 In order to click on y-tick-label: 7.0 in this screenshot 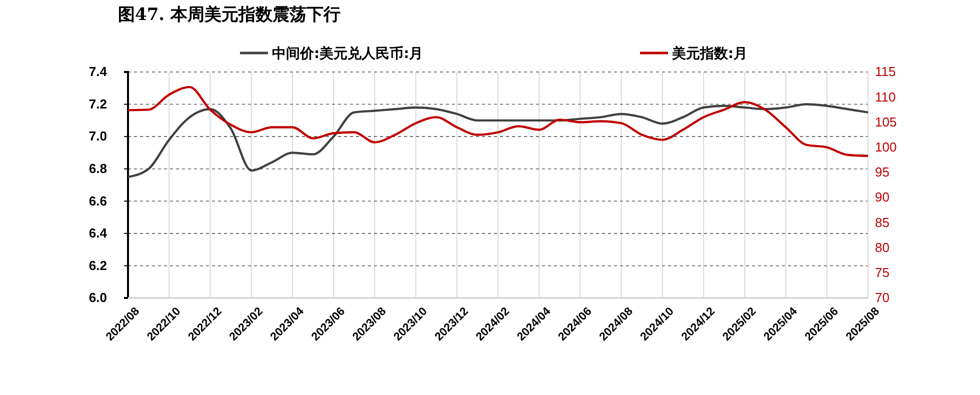, I will do `click(97, 136)`.